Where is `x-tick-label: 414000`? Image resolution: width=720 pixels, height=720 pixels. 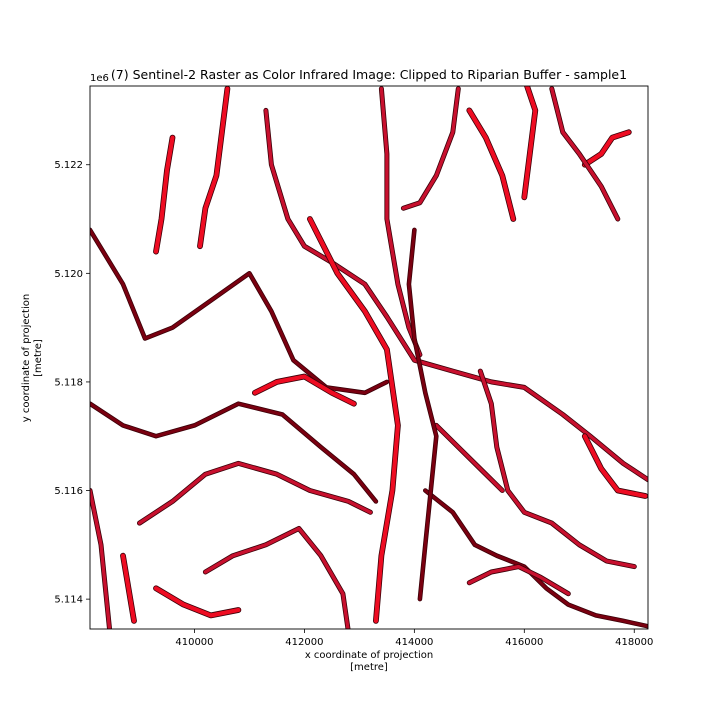
x-tick-label: 414000 is located at coordinates (414, 642).